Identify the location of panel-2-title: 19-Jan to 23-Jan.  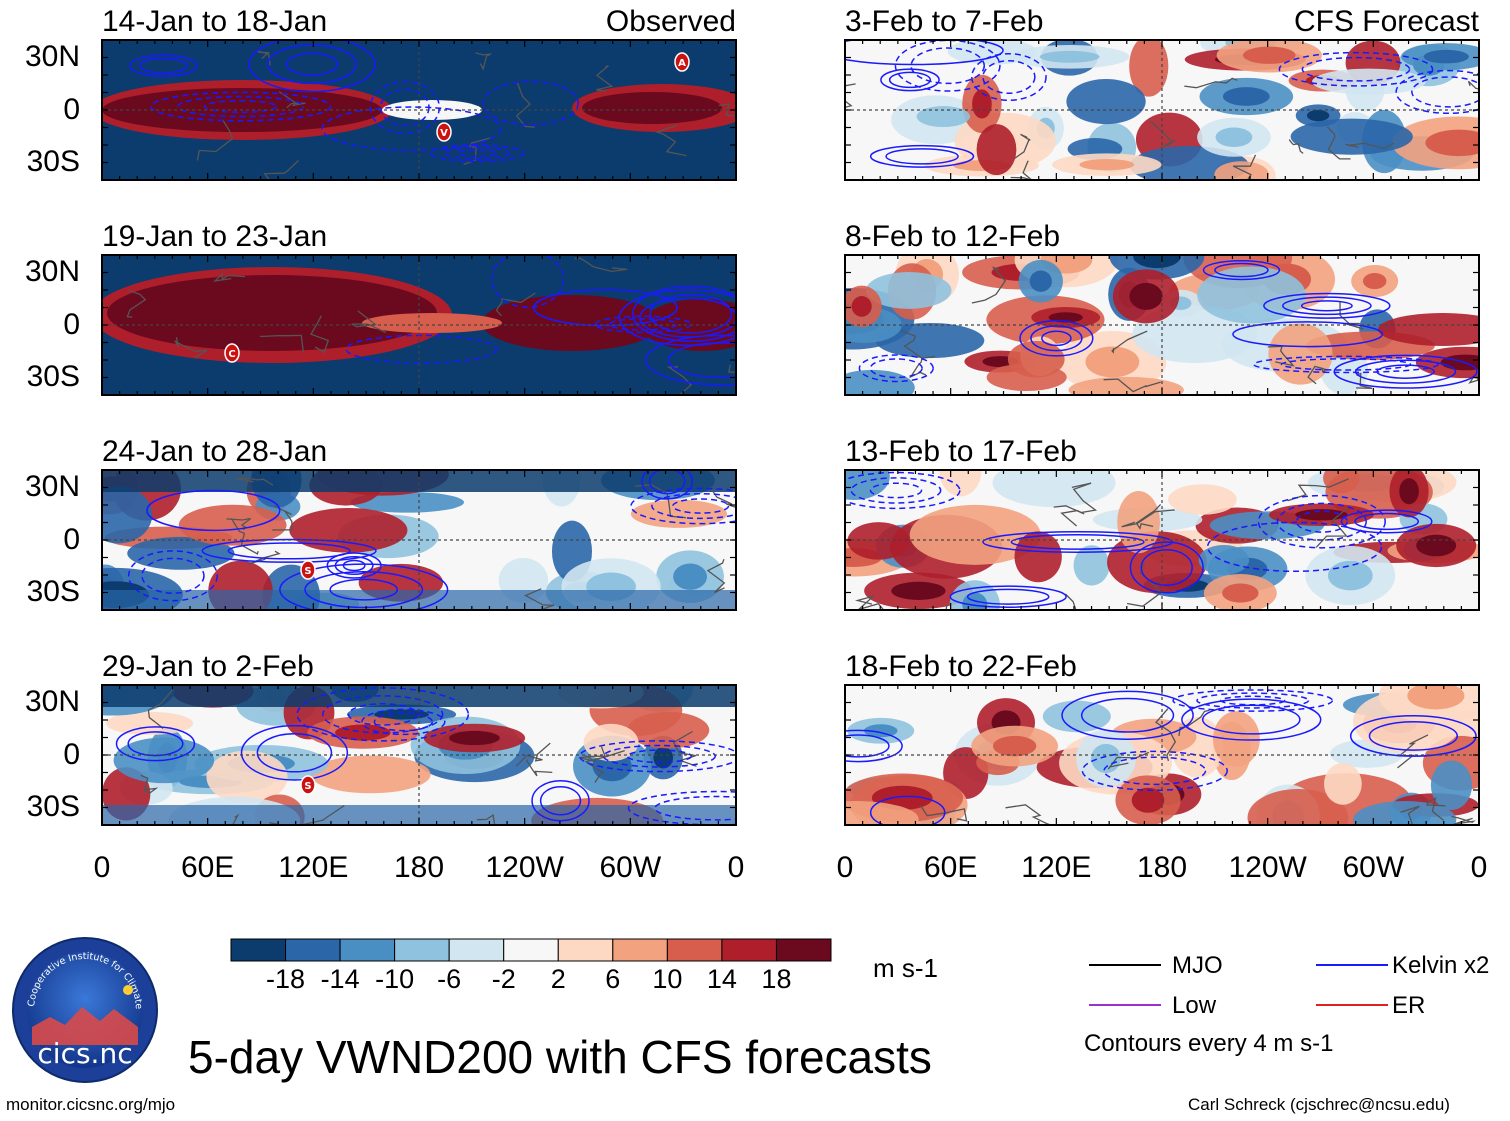
(215, 236).